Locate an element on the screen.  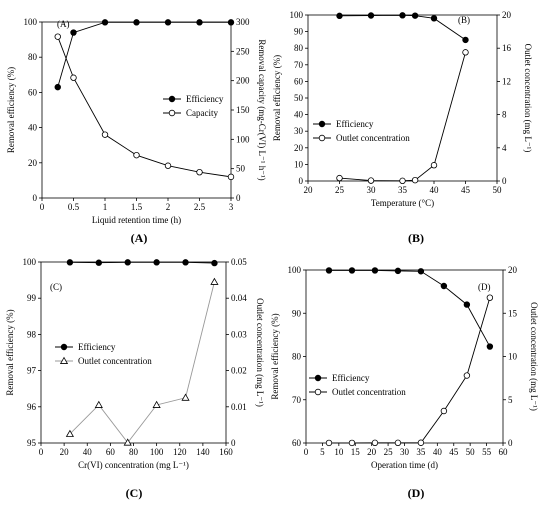
y2-tick-label: 100 is located at coordinates (243, 139).